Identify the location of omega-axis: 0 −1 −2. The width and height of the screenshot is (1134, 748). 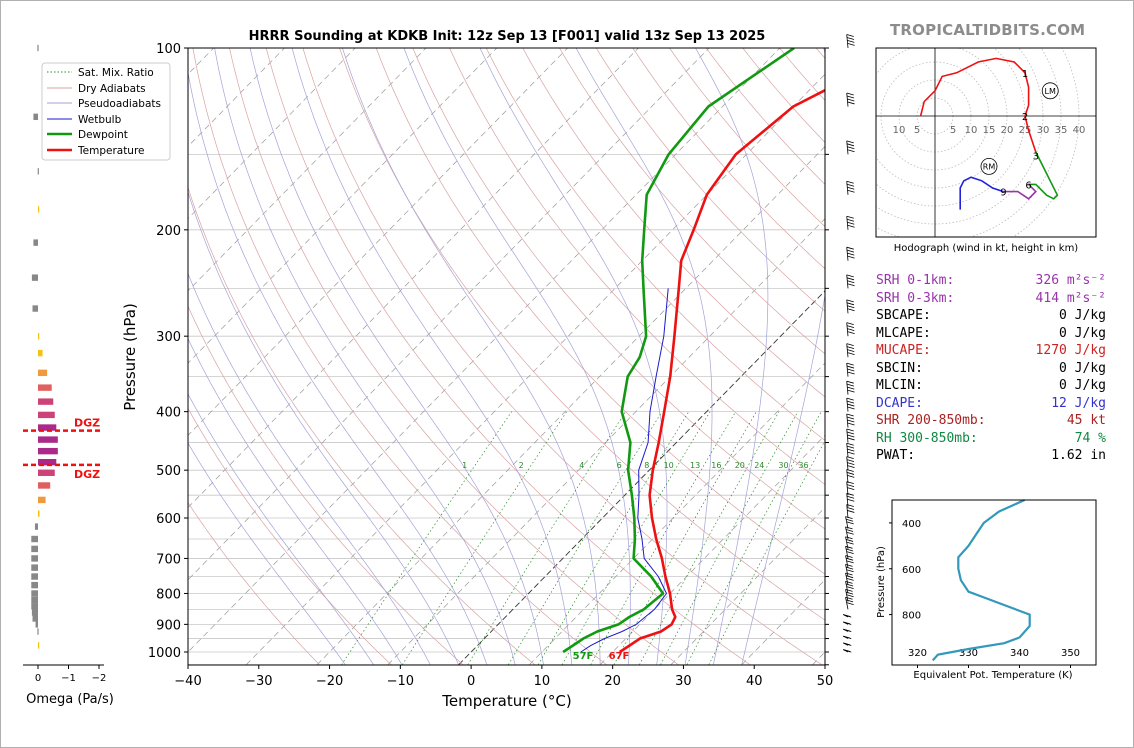
(65, 674).